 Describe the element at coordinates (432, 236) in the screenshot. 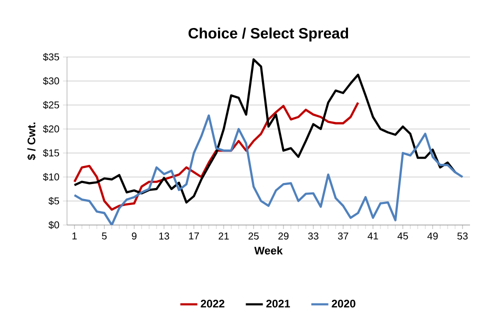

I see `x-tick-label: 49` at that location.